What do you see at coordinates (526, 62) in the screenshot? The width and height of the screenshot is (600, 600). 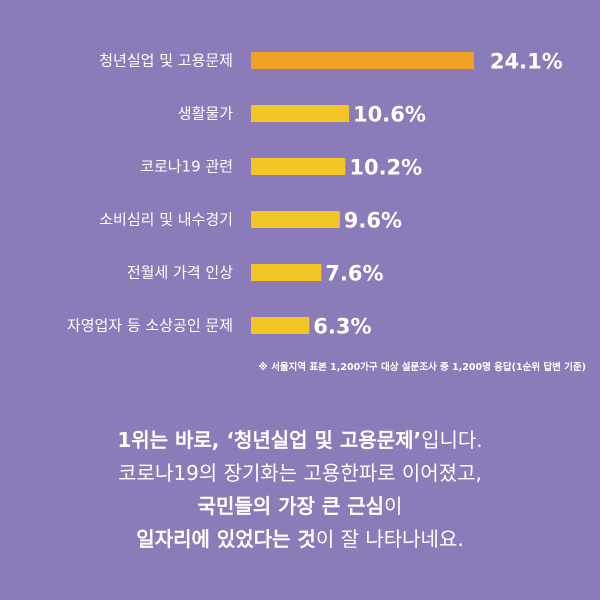 I see `value-label: 24.1%` at bounding box center [526, 62].